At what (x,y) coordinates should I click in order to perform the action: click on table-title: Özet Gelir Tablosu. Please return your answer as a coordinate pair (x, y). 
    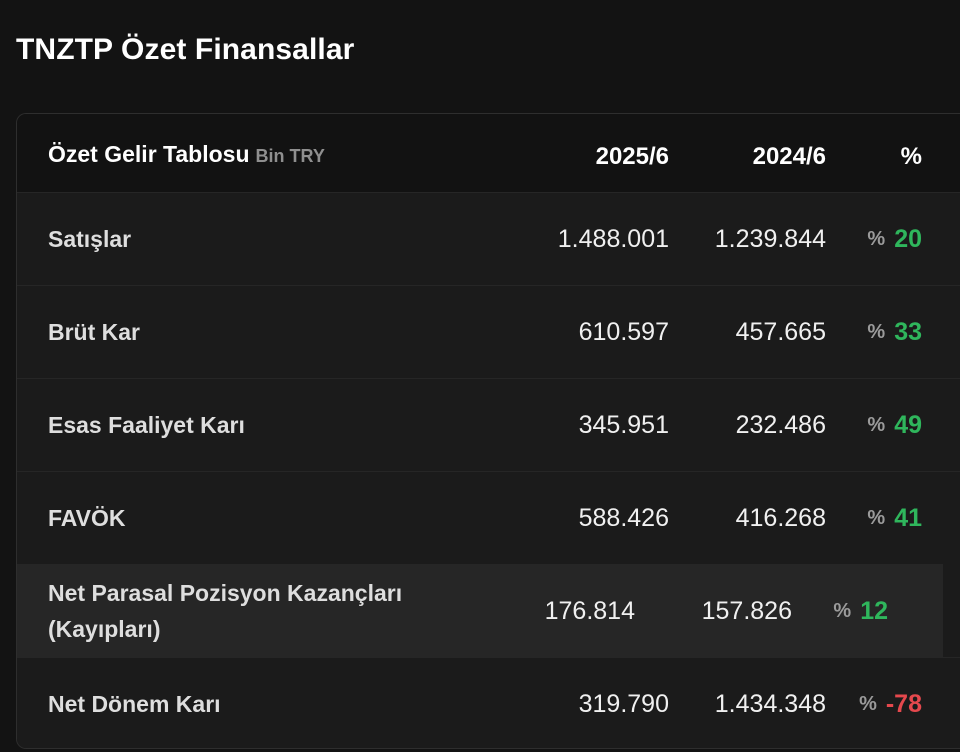
    Looking at the image, I should click on (149, 154).